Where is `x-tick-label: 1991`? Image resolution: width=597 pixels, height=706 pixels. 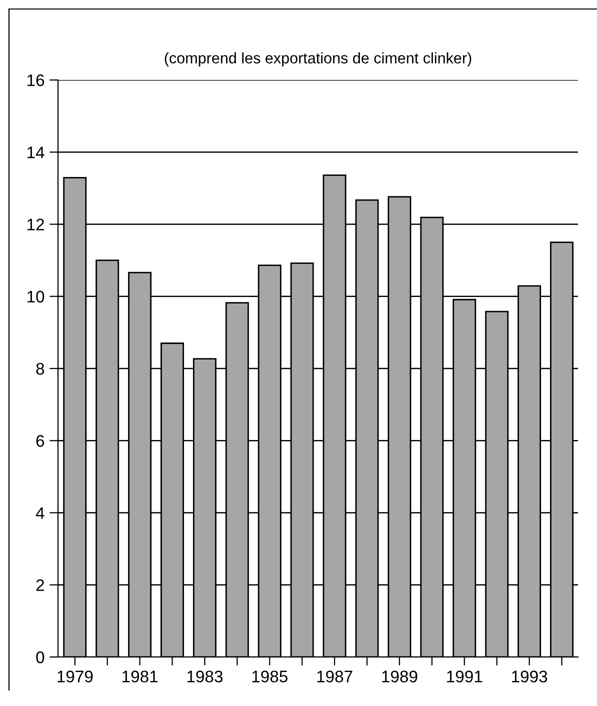
x-tick-label: 1991 is located at coordinates (464, 676).